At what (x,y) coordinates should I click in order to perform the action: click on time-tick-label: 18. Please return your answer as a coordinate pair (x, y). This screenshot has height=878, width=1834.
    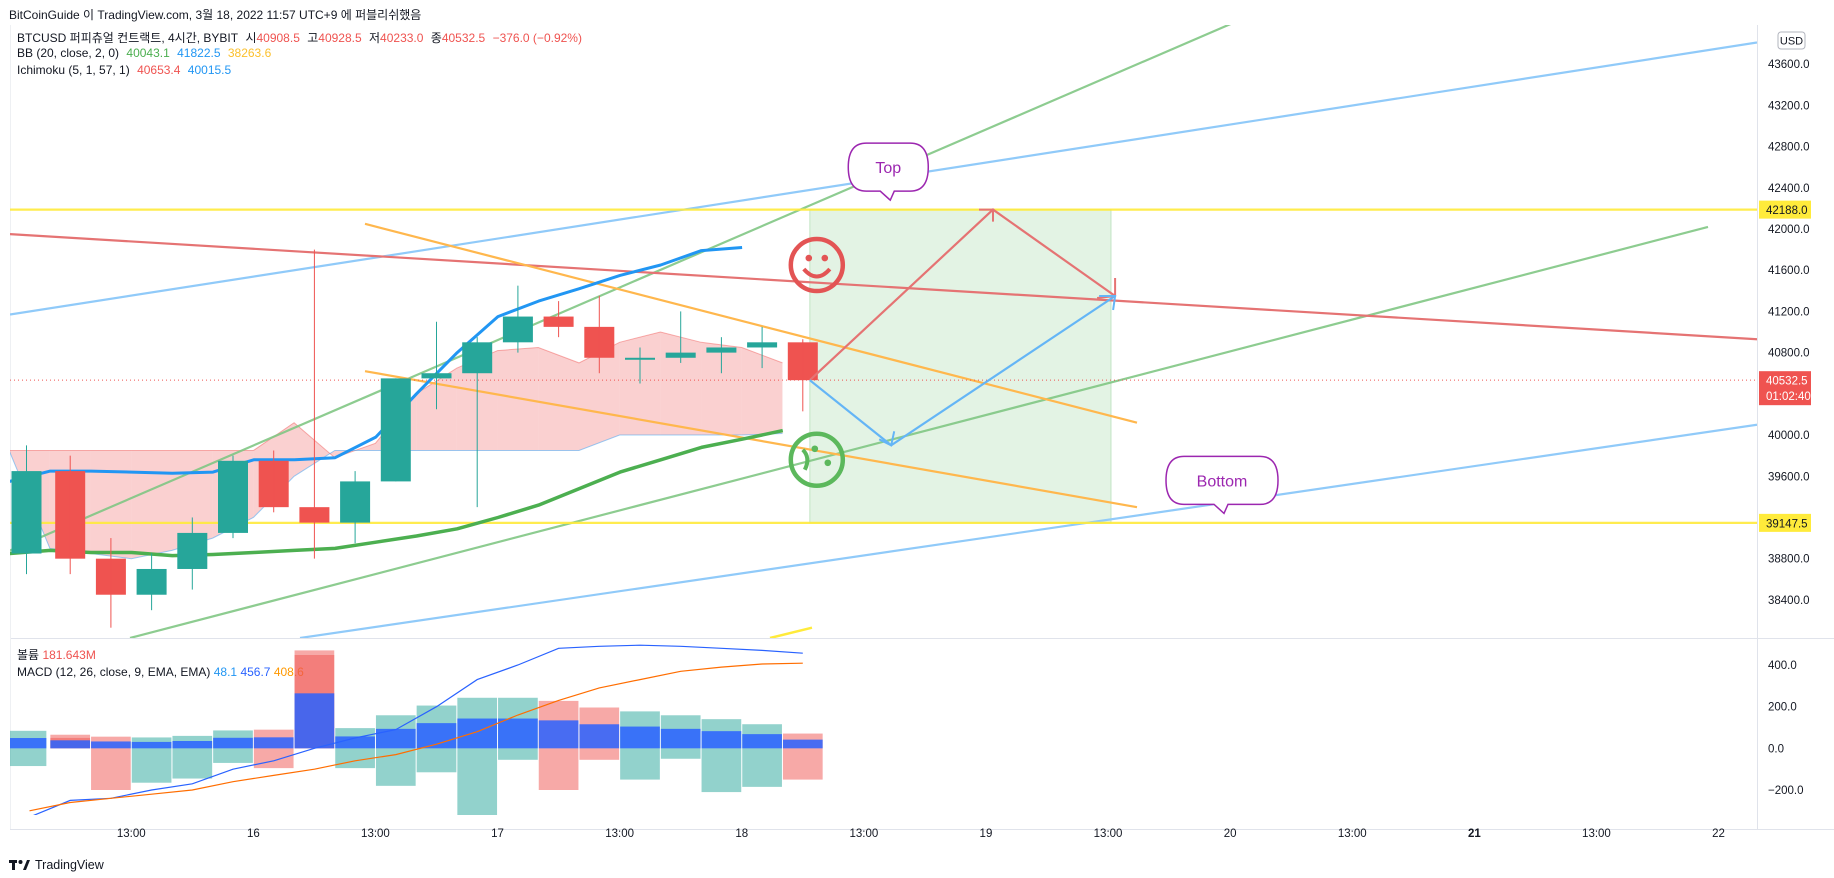
    Looking at the image, I should click on (741, 834).